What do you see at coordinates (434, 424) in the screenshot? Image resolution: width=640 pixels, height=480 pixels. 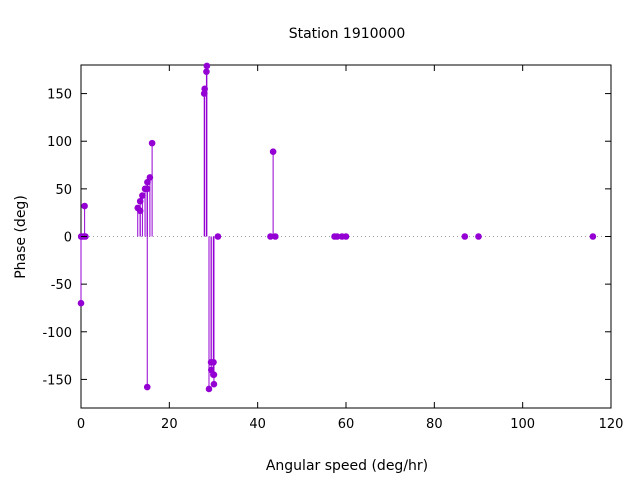 I see `x-tick-label: 80` at bounding box center [434, 424].